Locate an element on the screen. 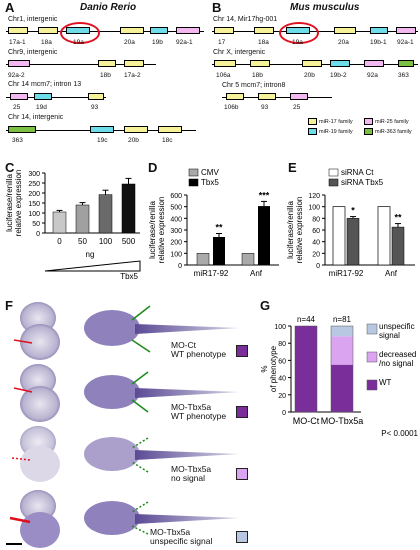 The width and height of the screenshot is (420, 550). gene-label: 19d is located at coordinates (41, 107).